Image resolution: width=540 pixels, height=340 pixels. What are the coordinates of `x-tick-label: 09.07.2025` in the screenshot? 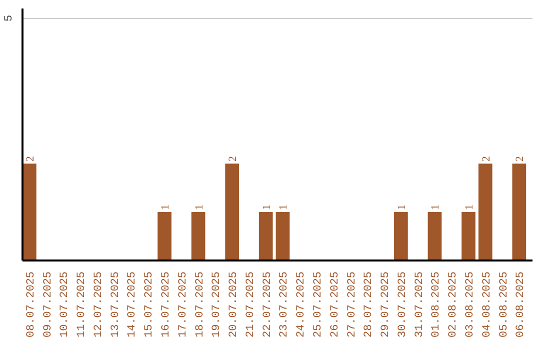 It's located at (48, 304).